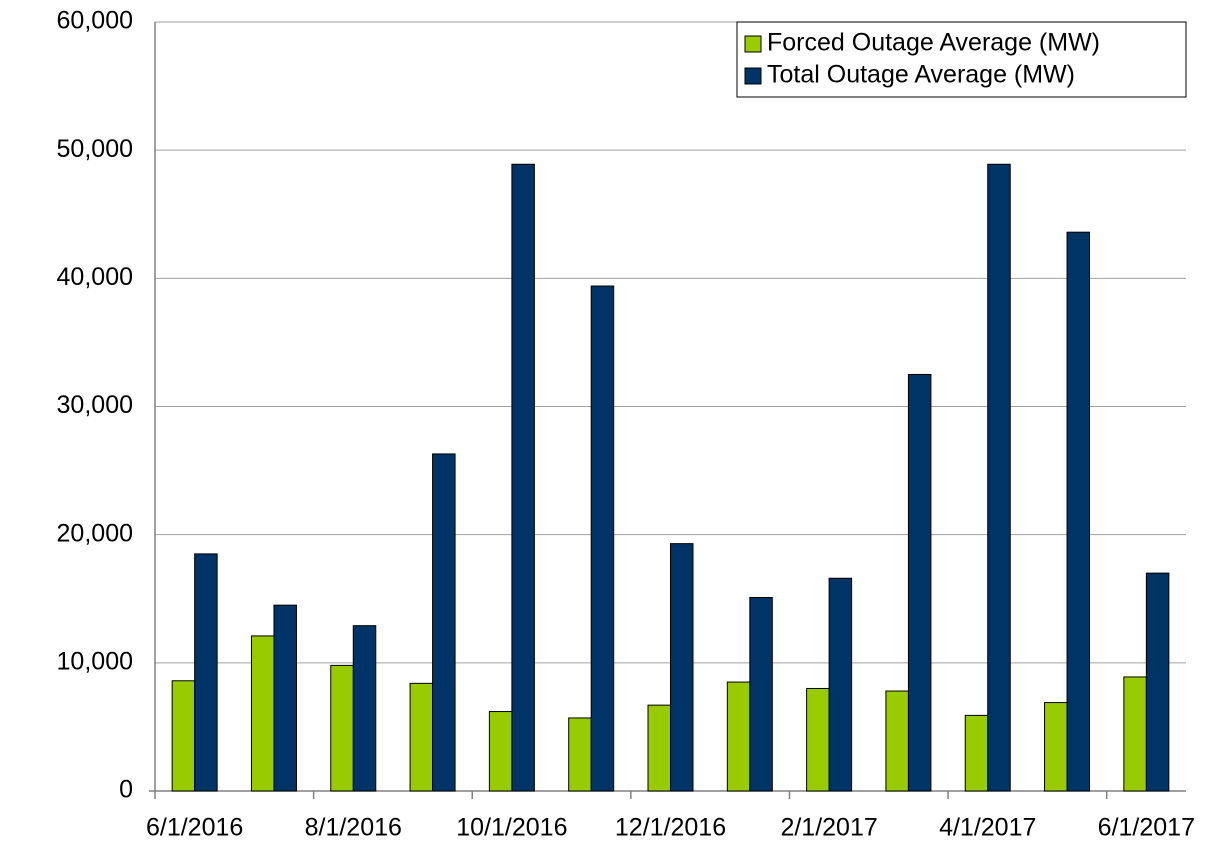 The image size is (1214, 844). What do you see at coordinates (95, 21) in the screenshot?
I see `y-tick-label: 60,000` at bounding box center [95, 21].